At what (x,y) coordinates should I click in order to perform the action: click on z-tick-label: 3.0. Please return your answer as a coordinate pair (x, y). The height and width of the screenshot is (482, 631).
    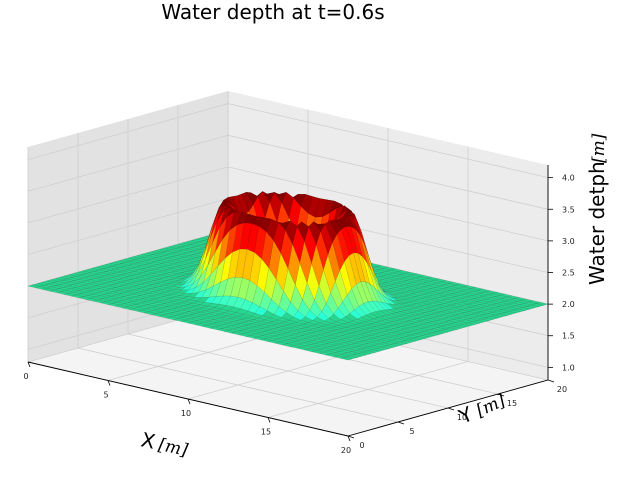
    Looking at the image, I should click on (568, 241).